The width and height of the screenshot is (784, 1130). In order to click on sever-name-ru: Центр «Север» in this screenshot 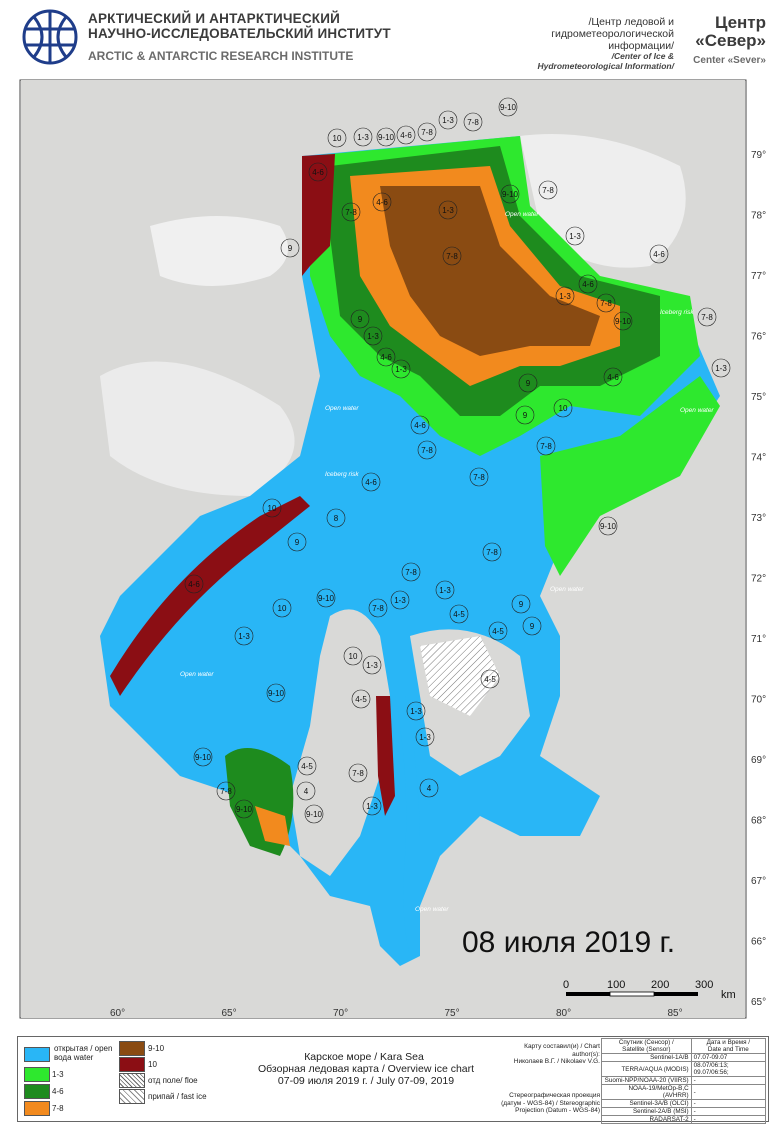, I will do `click(730, 31)`.